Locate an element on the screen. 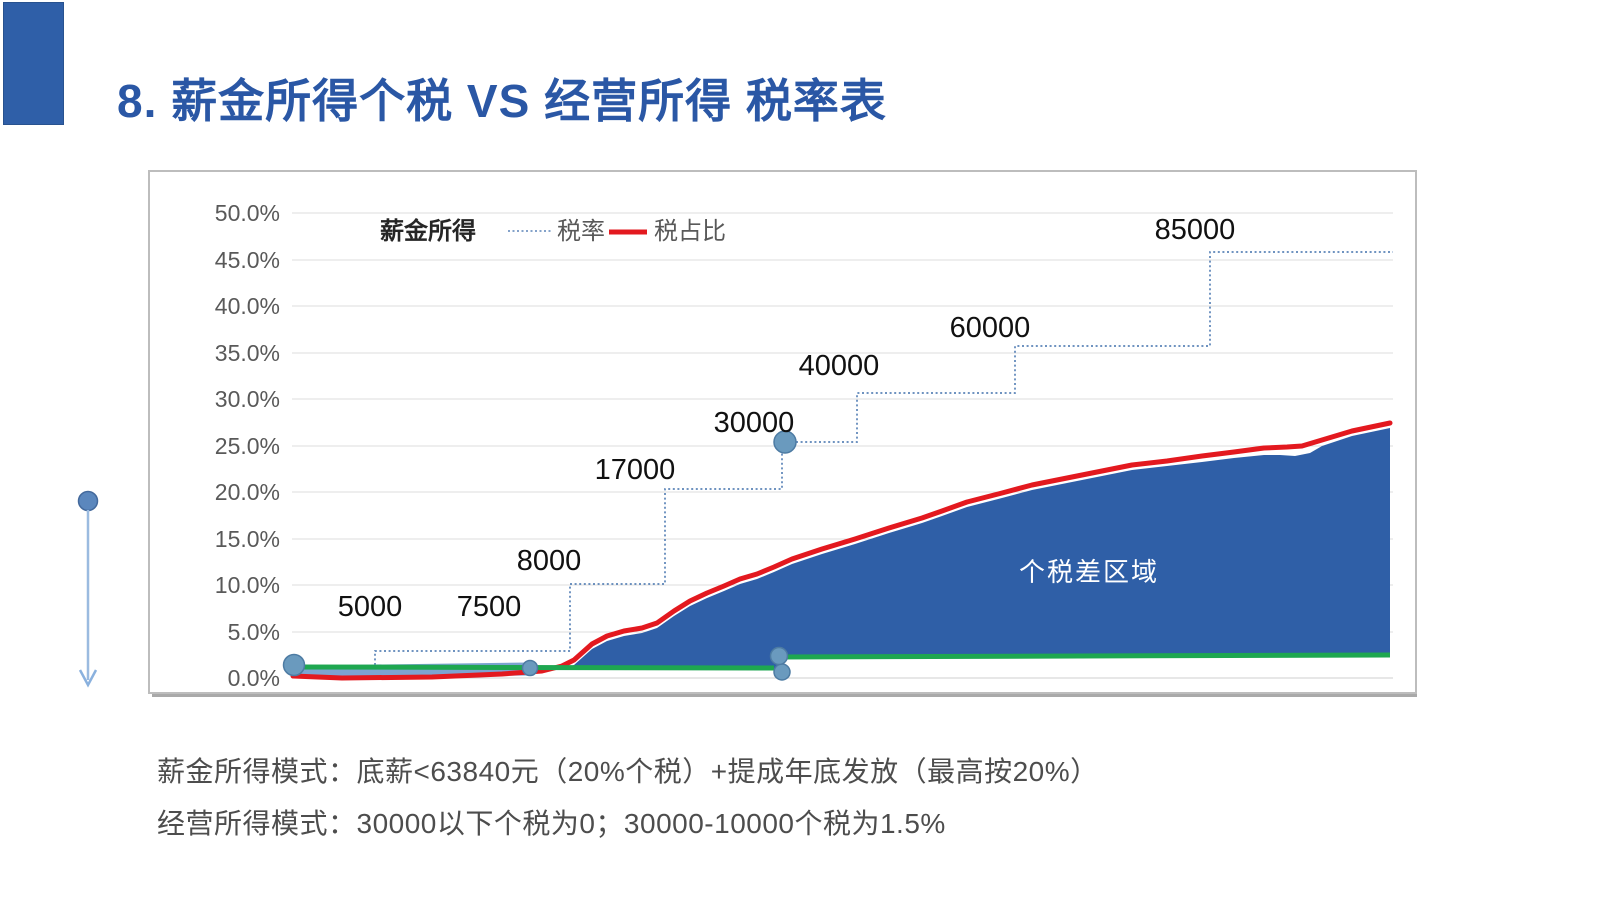 The image size is (1600, 900). y-tick: 35.0% is located at coordinates (247, 353).